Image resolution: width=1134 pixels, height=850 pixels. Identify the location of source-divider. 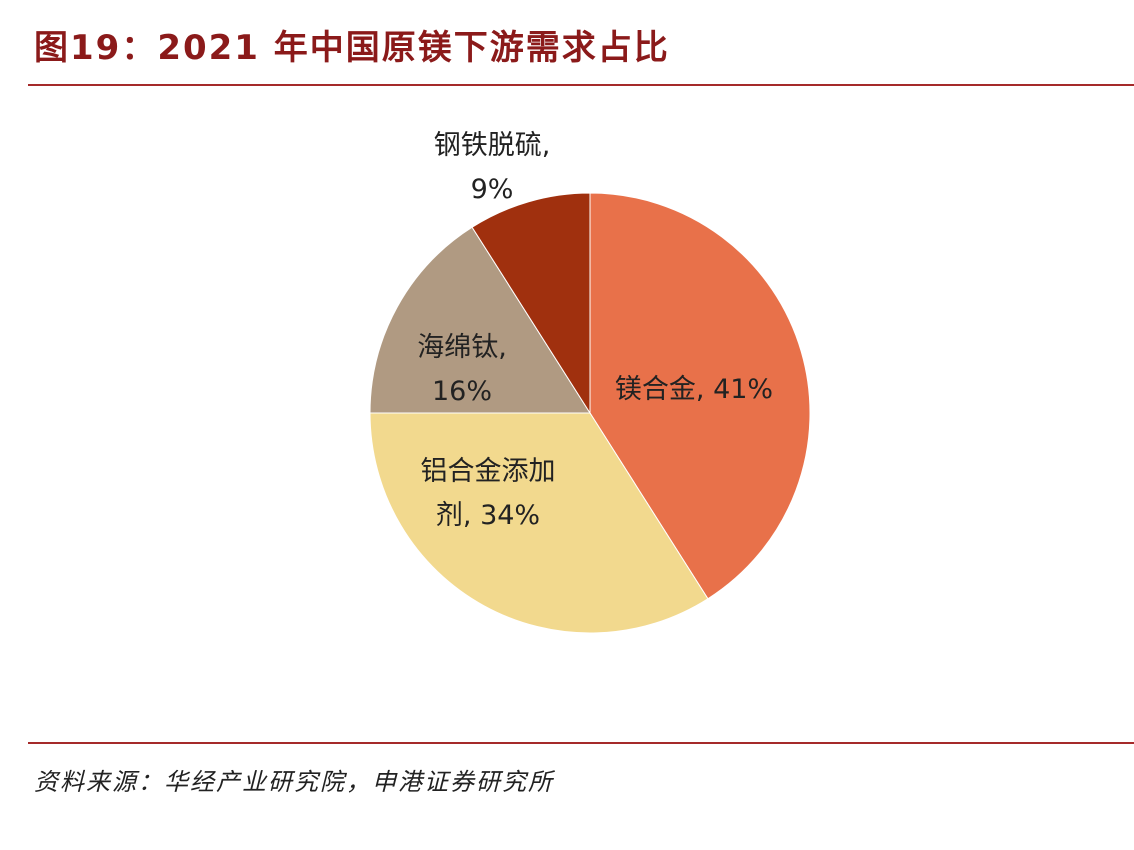
(581, 743).